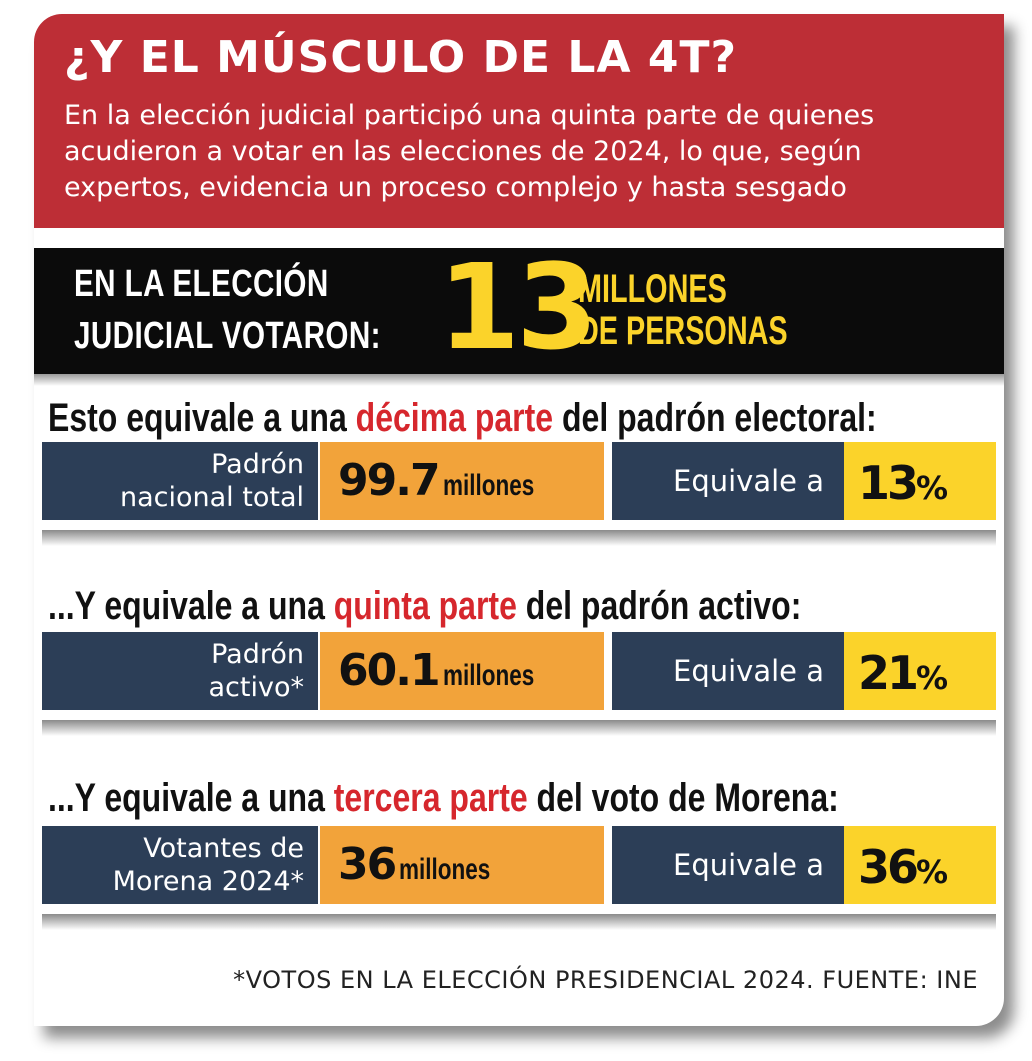 The image size is (1032, 1061). I want to click on row-label-line2: nacional total, so click(211, 497).